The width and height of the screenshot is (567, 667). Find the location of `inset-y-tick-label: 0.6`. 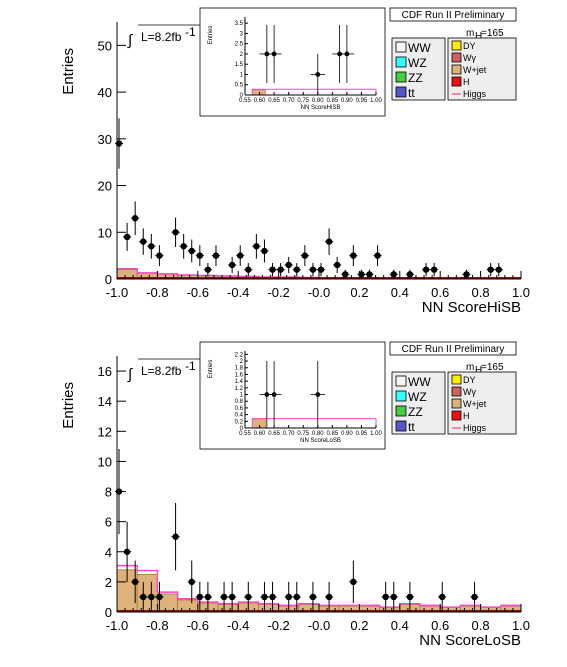

inset-y-tick-label: 0.6 is located at coordinates (239, 409).